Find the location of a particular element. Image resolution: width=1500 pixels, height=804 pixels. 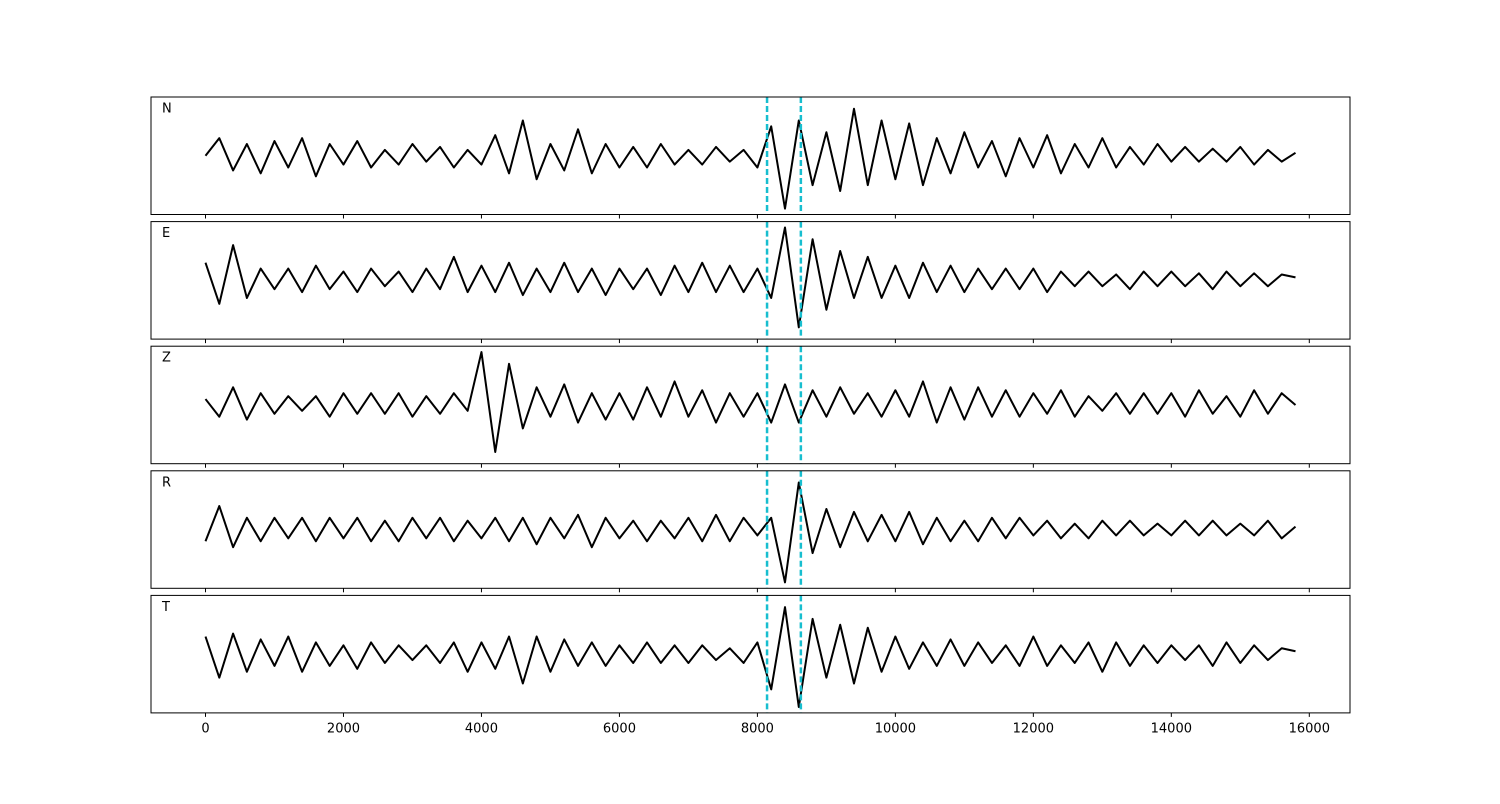

x-tick-label: 16000 is located at coordinates (1309, 728).